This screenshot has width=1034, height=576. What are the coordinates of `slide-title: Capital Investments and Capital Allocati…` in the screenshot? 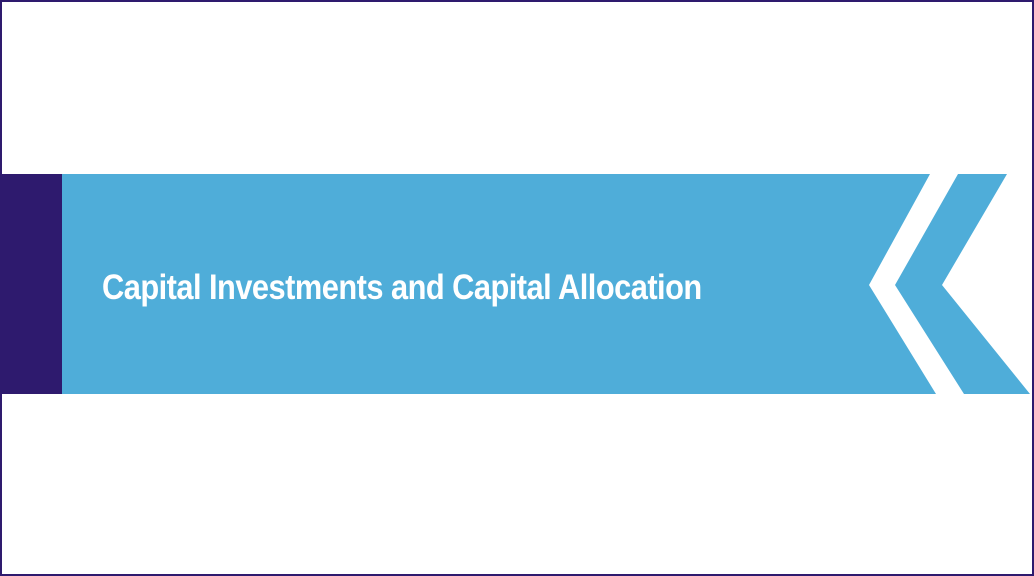 It's located at (402, 287).